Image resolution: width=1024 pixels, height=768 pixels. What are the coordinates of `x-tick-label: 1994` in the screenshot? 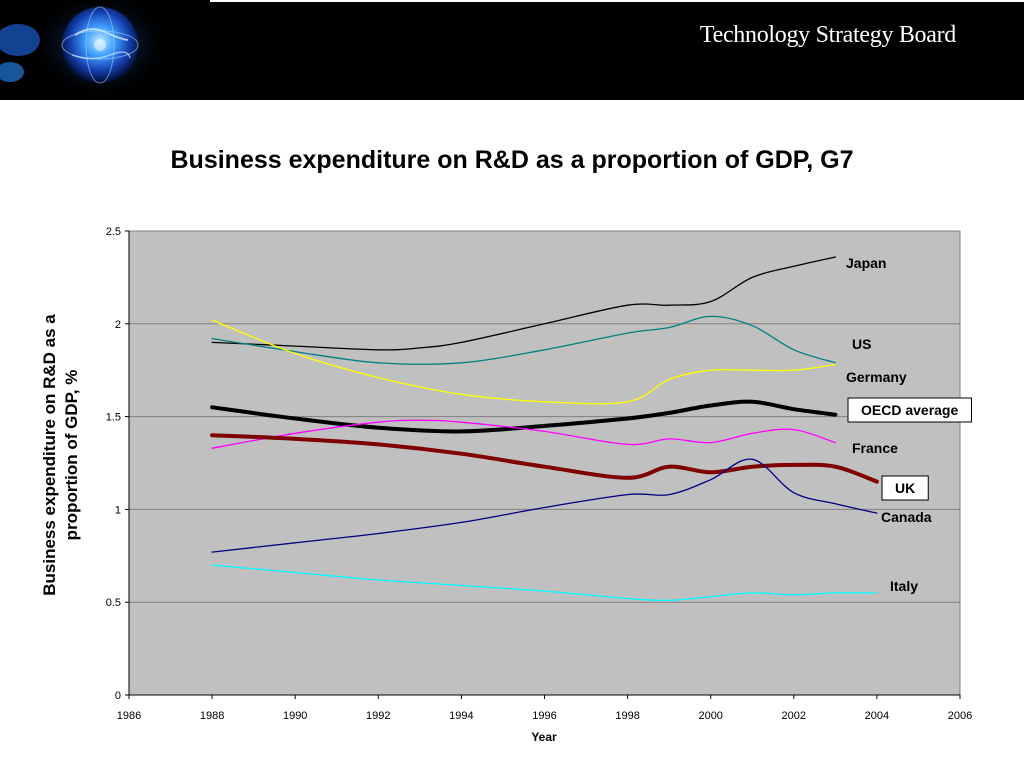 It's located at (461, 716).